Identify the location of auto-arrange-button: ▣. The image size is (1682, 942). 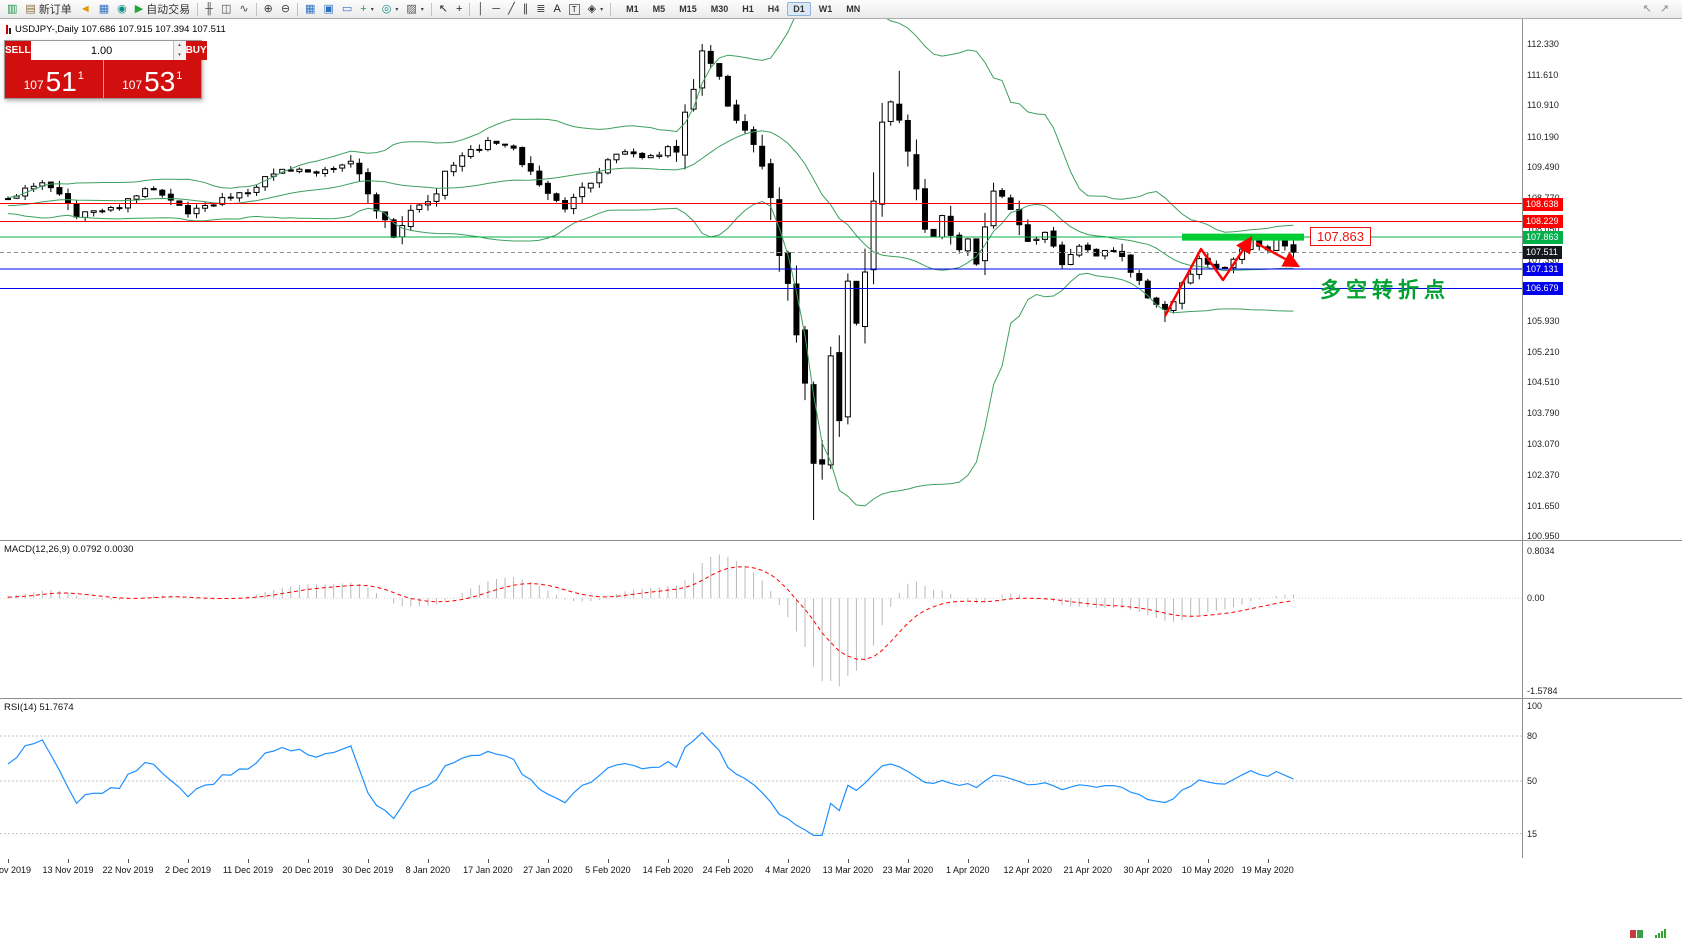
(328, 9).